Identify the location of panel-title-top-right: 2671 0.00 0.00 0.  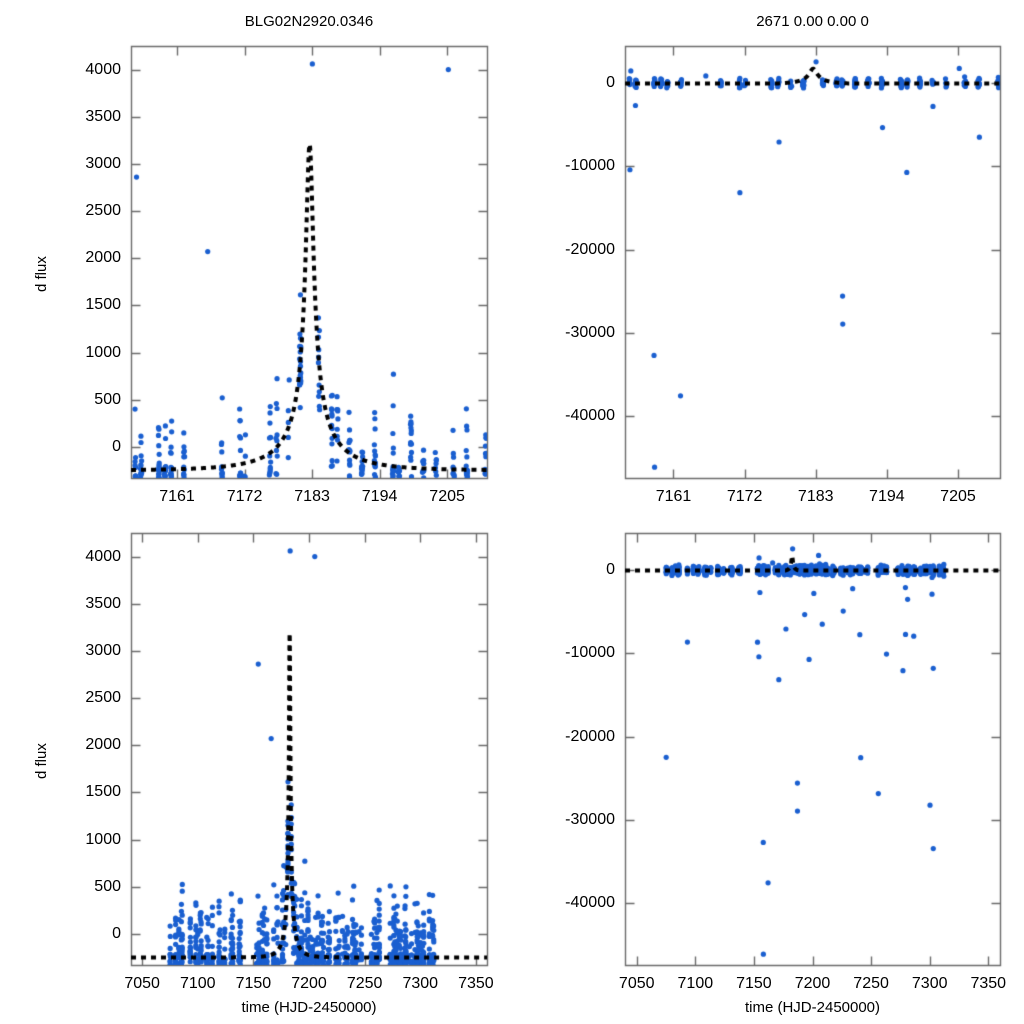
(812, 21).